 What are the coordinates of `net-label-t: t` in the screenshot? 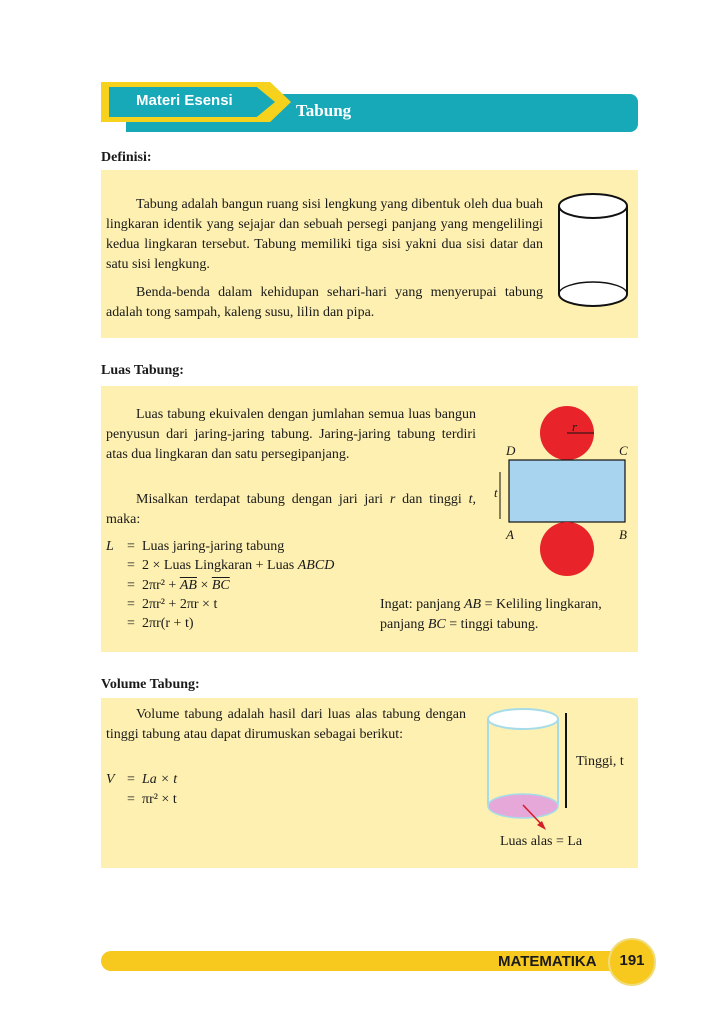 It's located at (496, 493).